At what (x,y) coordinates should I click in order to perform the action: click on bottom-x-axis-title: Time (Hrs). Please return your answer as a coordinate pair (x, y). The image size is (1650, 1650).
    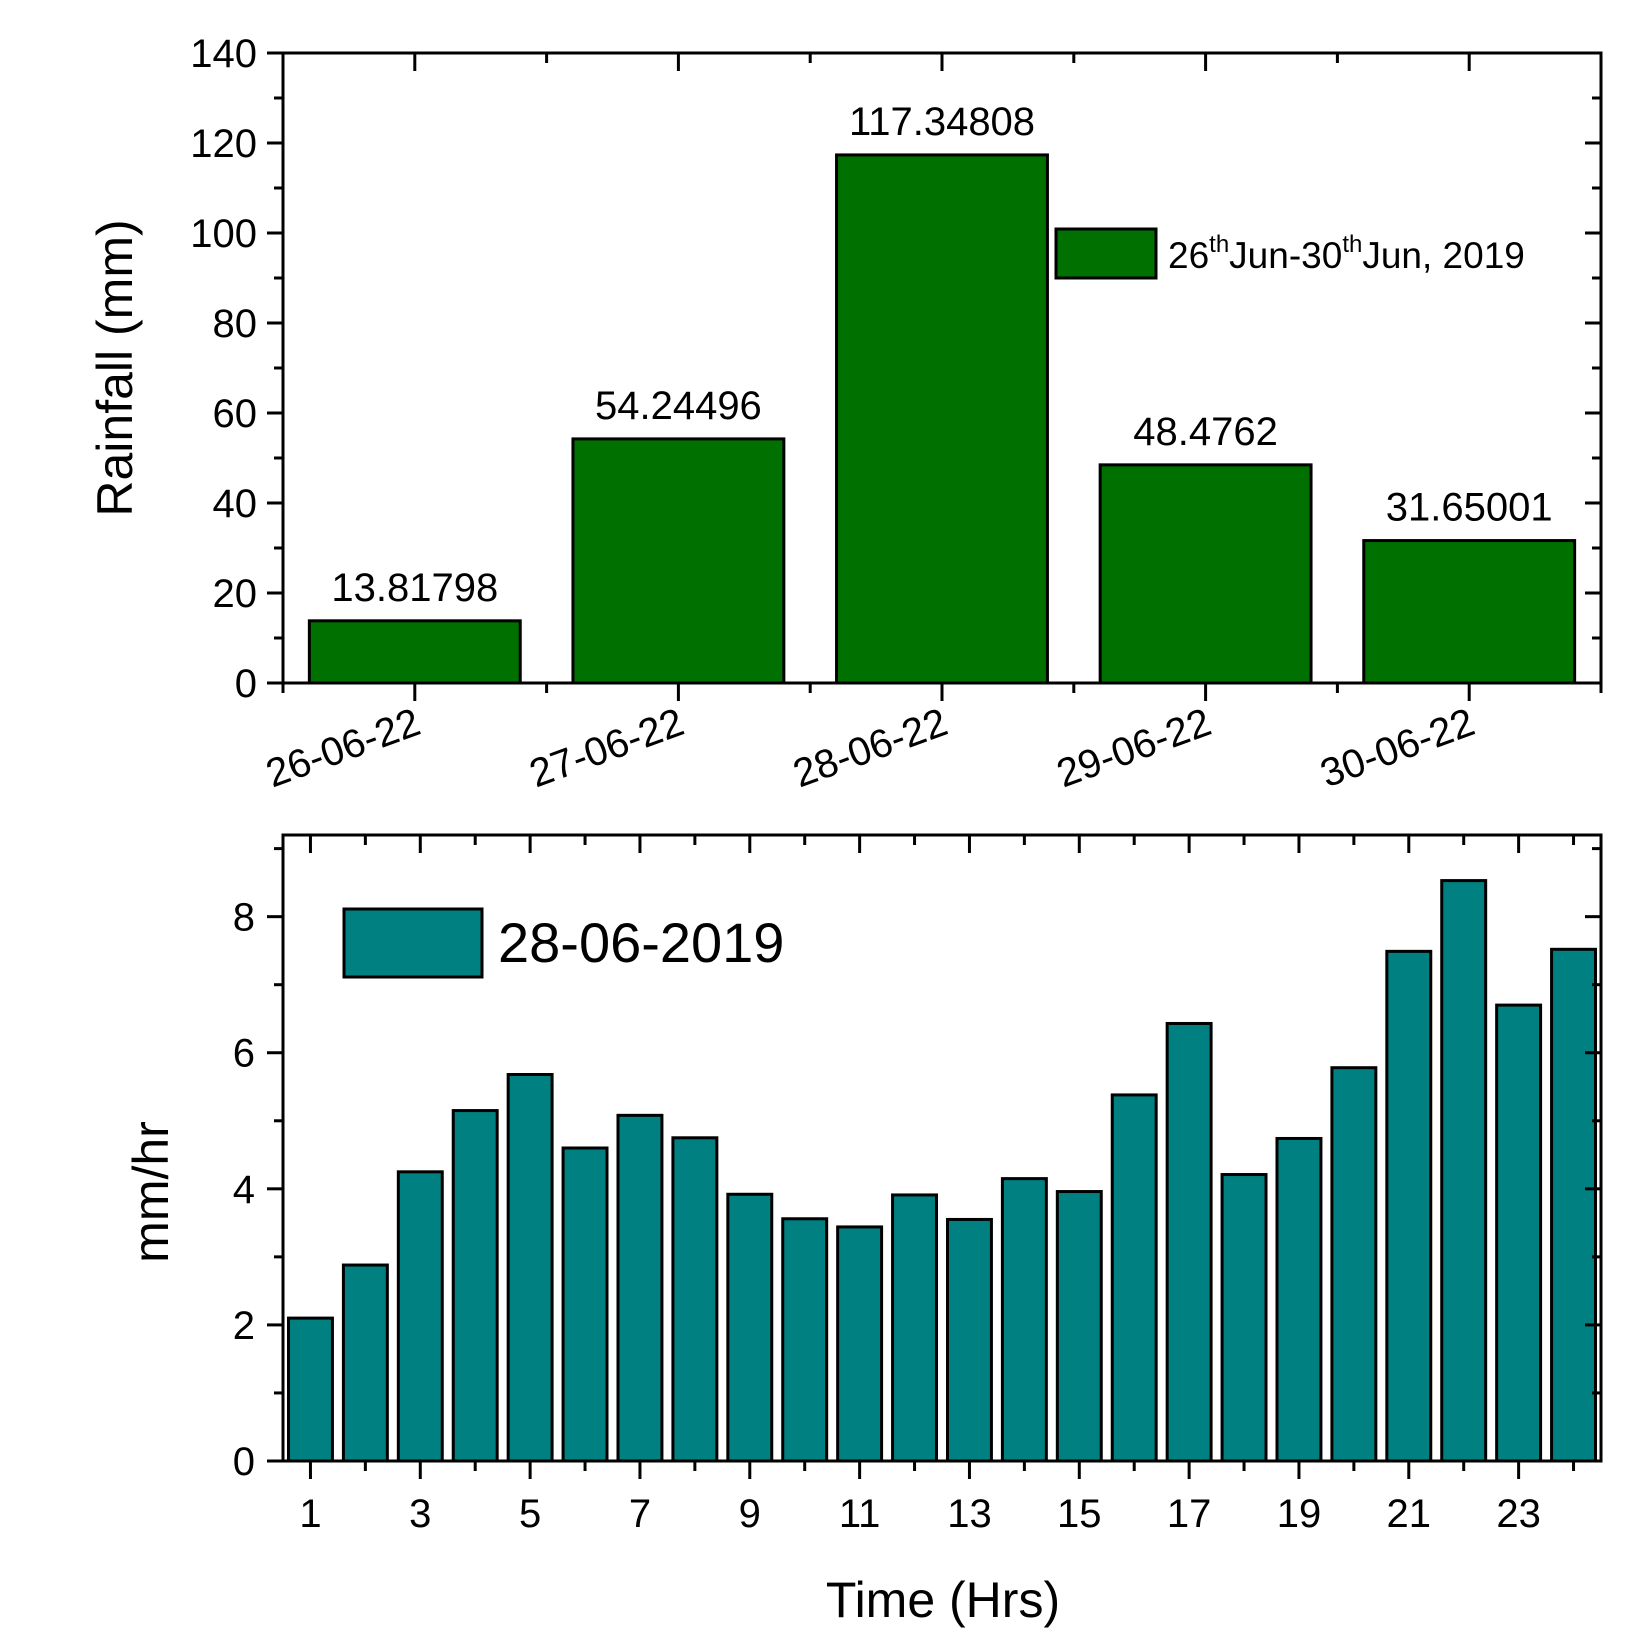
    Looking at the image, I should click on (943, 1600).